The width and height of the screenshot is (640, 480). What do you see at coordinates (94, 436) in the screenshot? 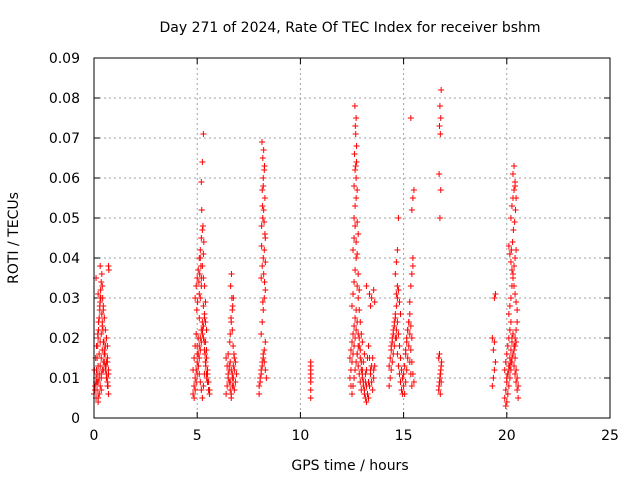
I see `x-tick-label: 0` at bounding box center [94, 436].